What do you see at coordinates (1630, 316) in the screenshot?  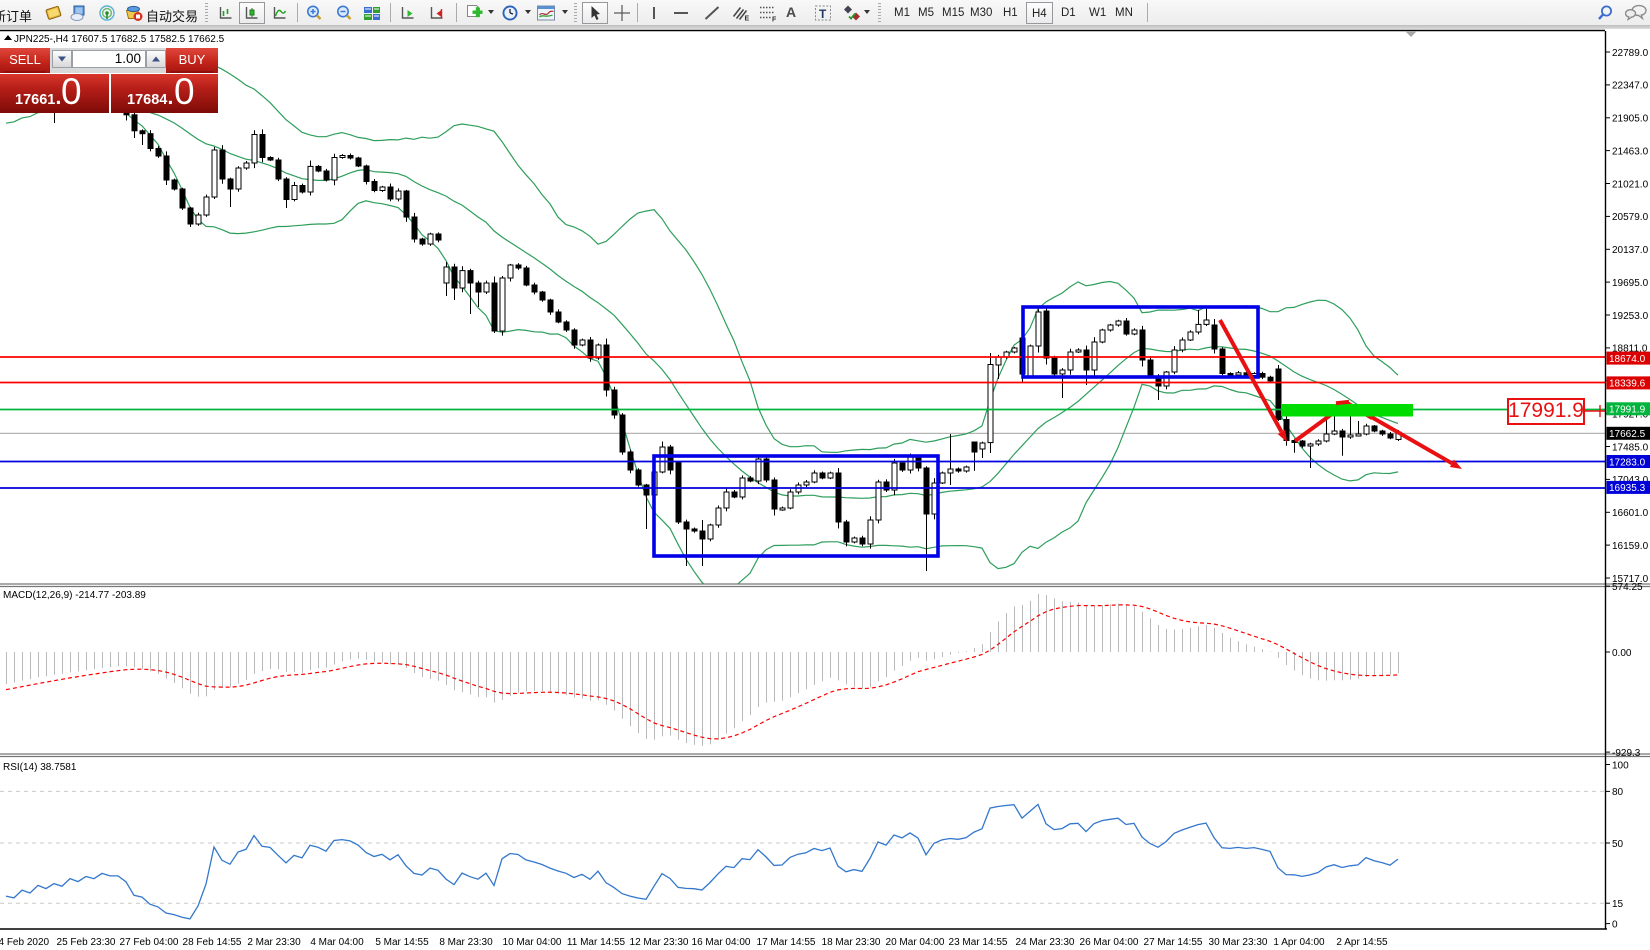 I see `svg-text: 19253.0` at bounding box center [1630, 316].